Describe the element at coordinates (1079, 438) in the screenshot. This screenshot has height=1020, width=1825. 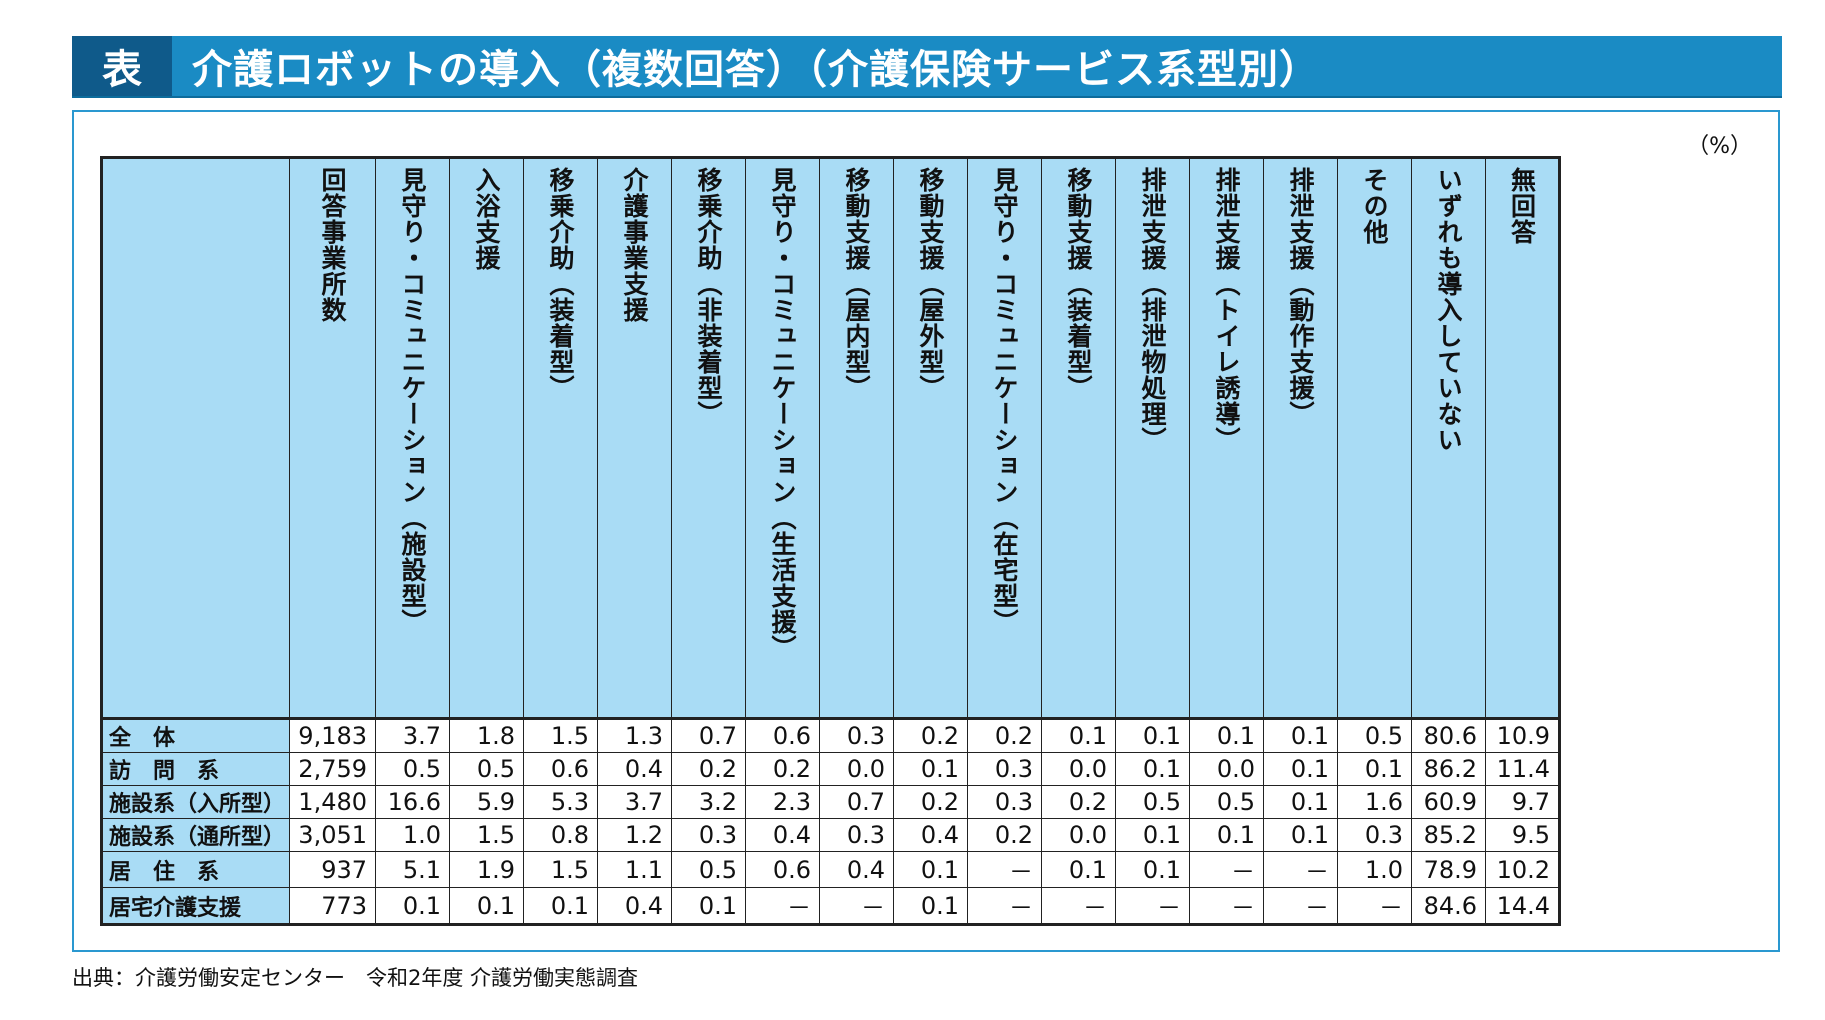
I see `column-header: 移動支援（装着型）` at that location.